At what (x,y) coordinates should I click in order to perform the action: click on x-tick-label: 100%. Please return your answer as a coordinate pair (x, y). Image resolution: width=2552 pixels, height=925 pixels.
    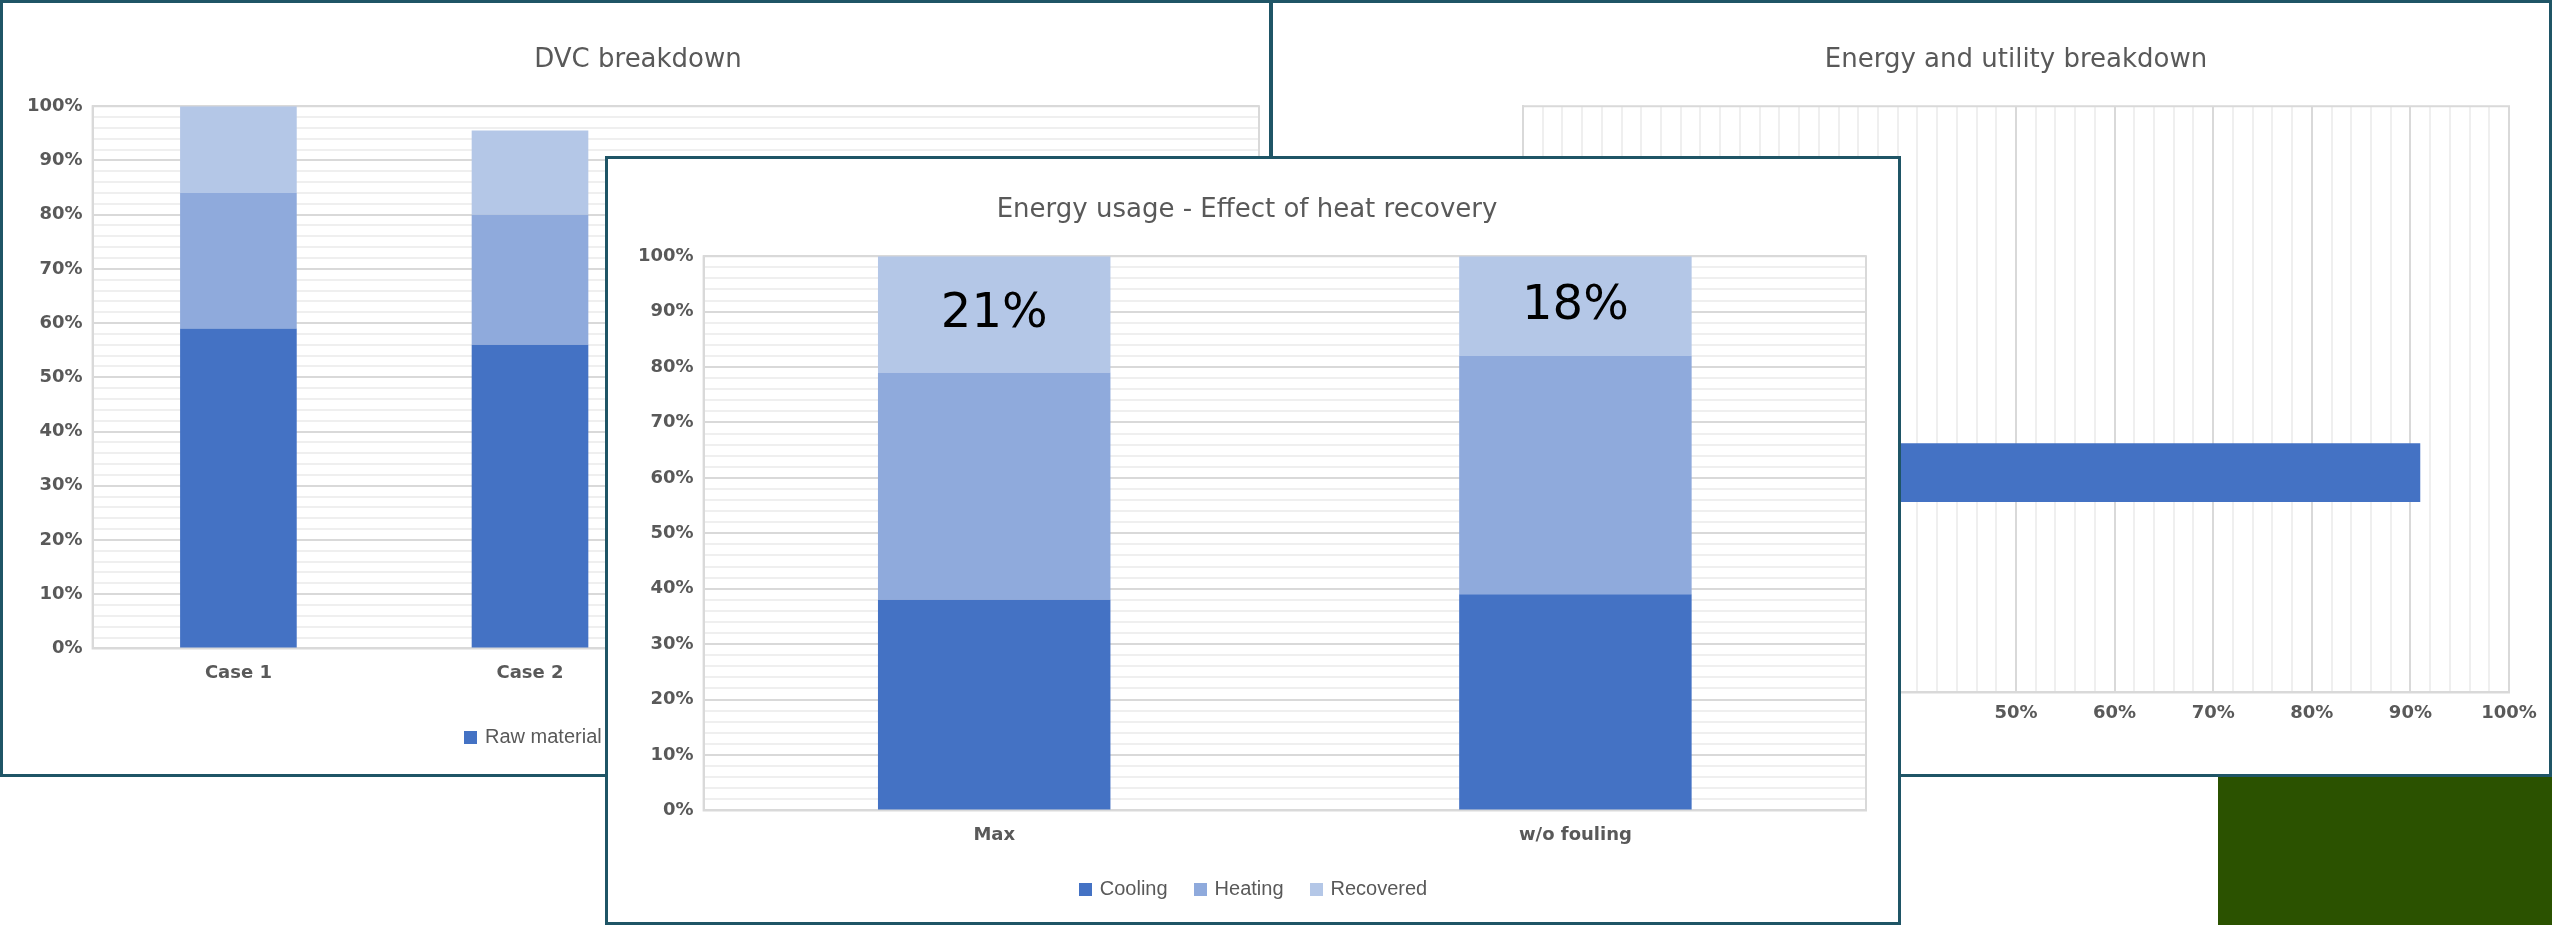
    Looking at the image, I should click on (2509, 711).